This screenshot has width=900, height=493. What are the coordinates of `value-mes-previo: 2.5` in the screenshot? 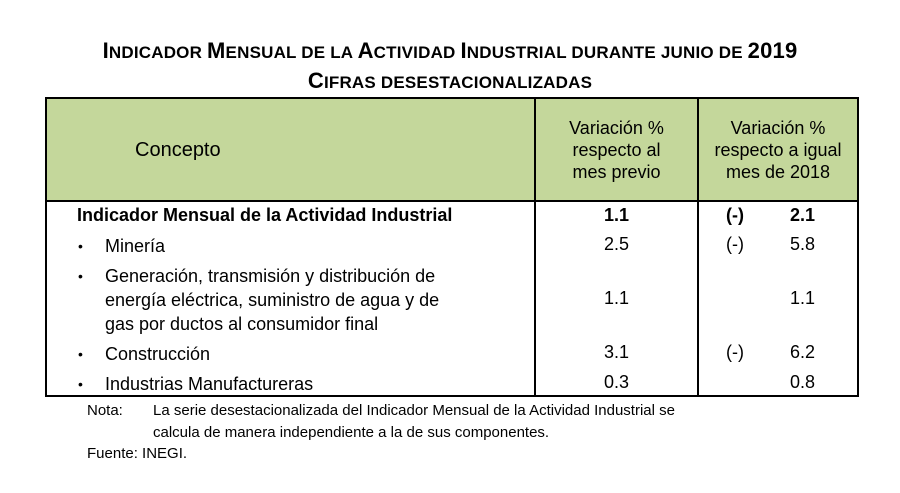 It's located at (616, 244).